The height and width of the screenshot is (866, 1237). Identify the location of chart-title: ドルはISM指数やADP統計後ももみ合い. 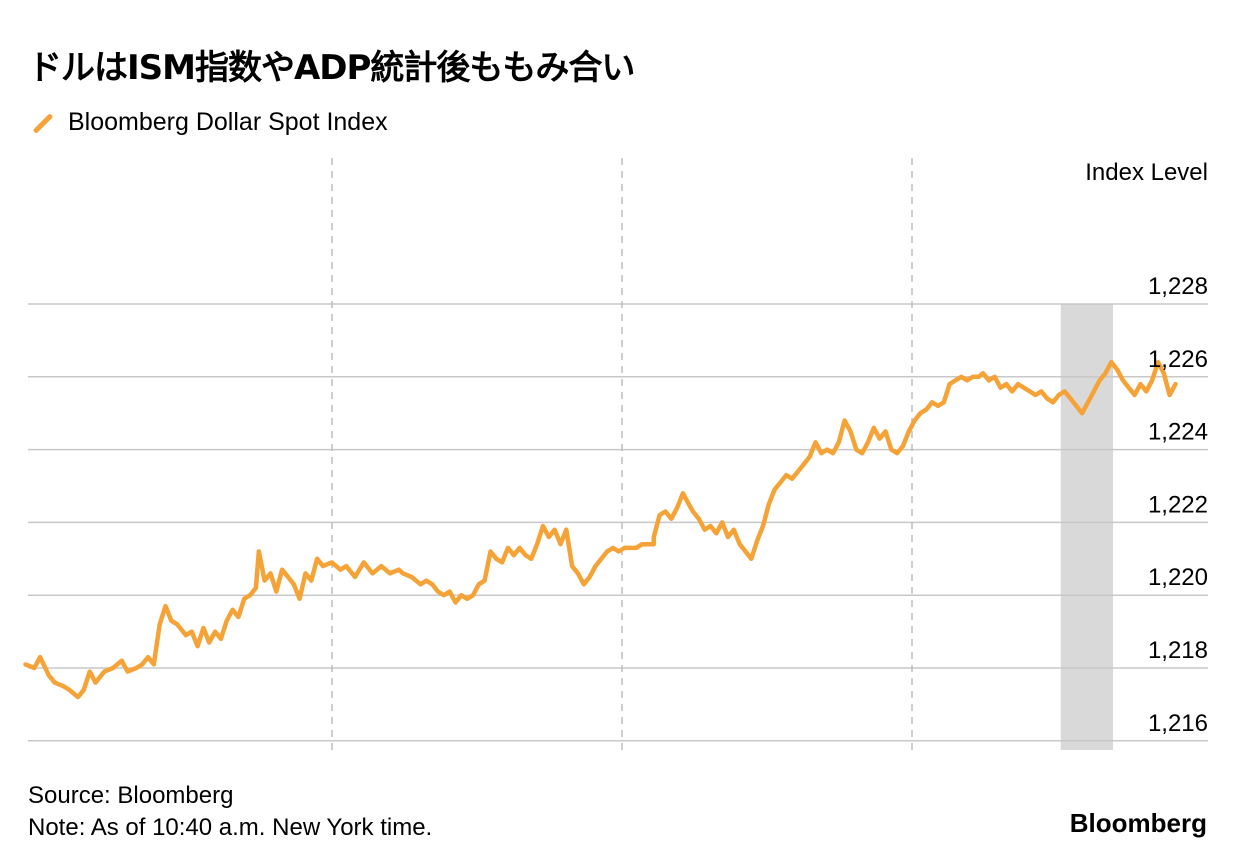
(331, 68).